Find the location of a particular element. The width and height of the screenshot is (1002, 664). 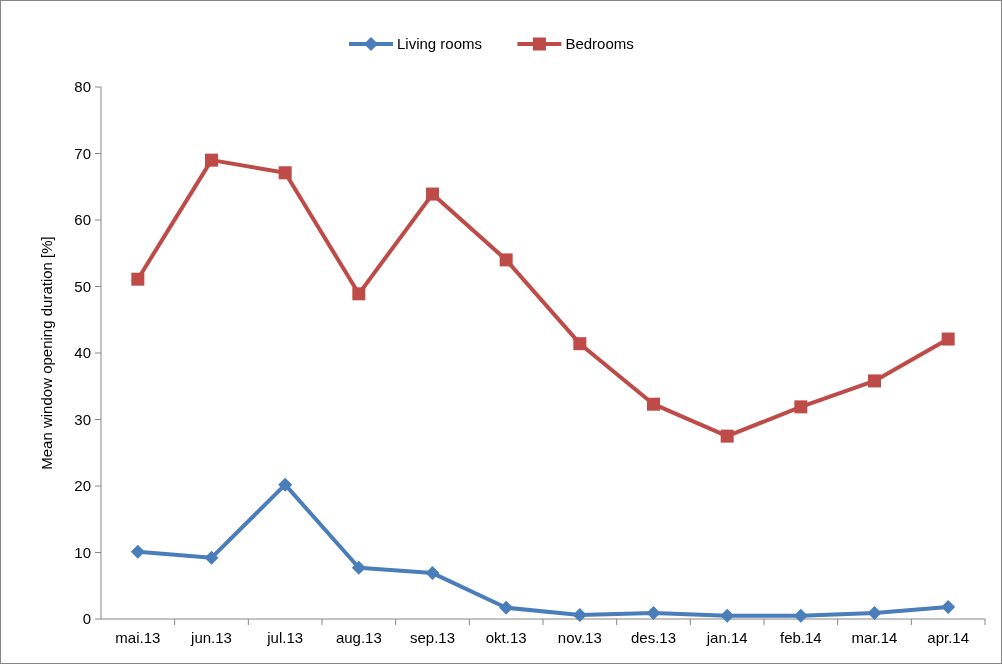

y-tick-label: 30 is located at coordinates (82, 419).